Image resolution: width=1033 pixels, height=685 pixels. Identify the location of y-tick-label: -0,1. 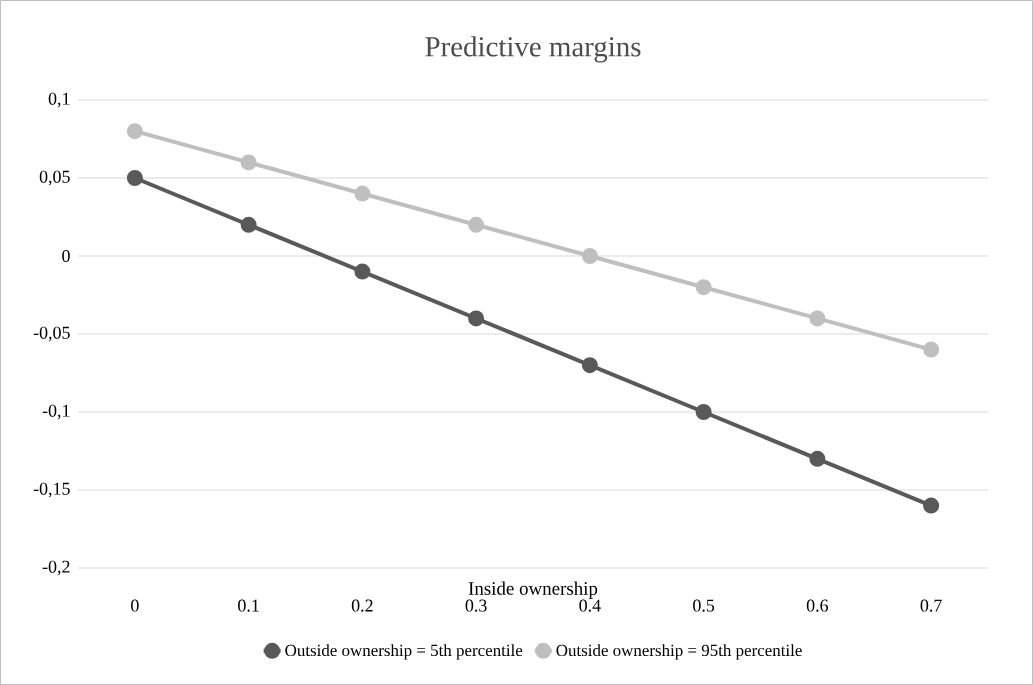
(56, 412).